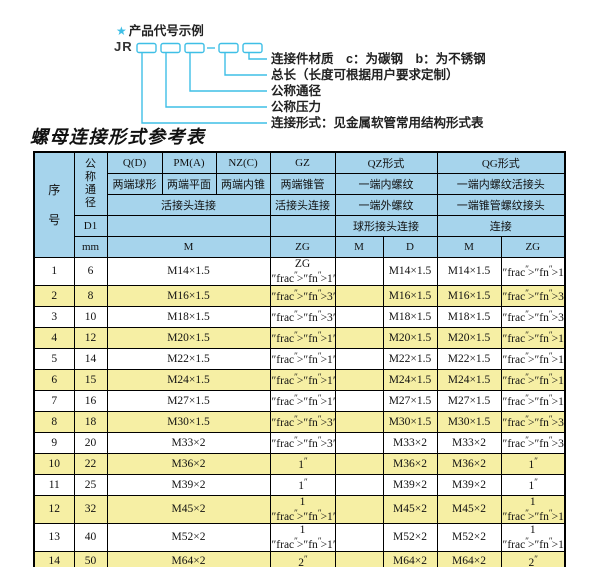 Image resolution: width=600 pixels, height=567 pixels. I want to click on cell-seq: 12, so click(54, 509).